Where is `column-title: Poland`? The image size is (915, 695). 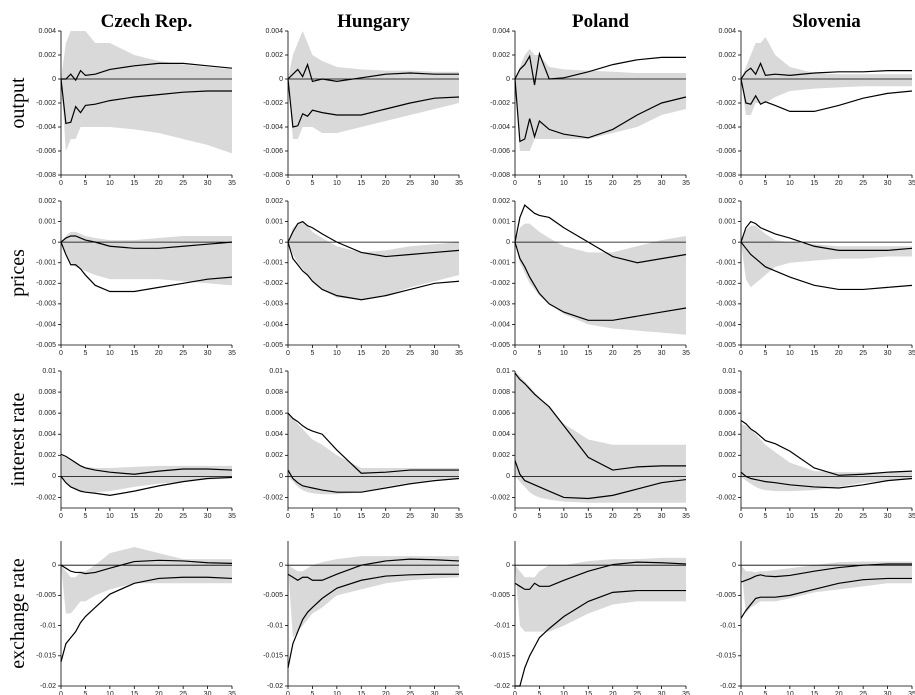 column-title: Poland is located at coordinates (600, 21).